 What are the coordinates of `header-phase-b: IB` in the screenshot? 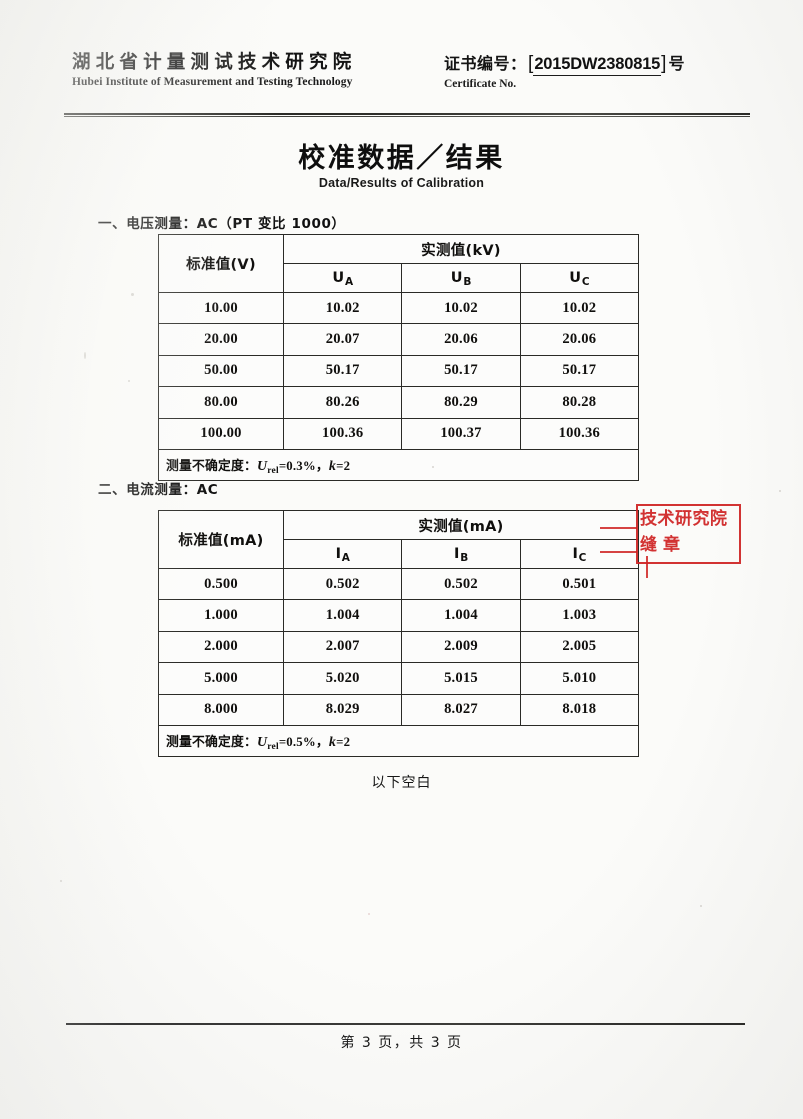 It's located at (461, 554).